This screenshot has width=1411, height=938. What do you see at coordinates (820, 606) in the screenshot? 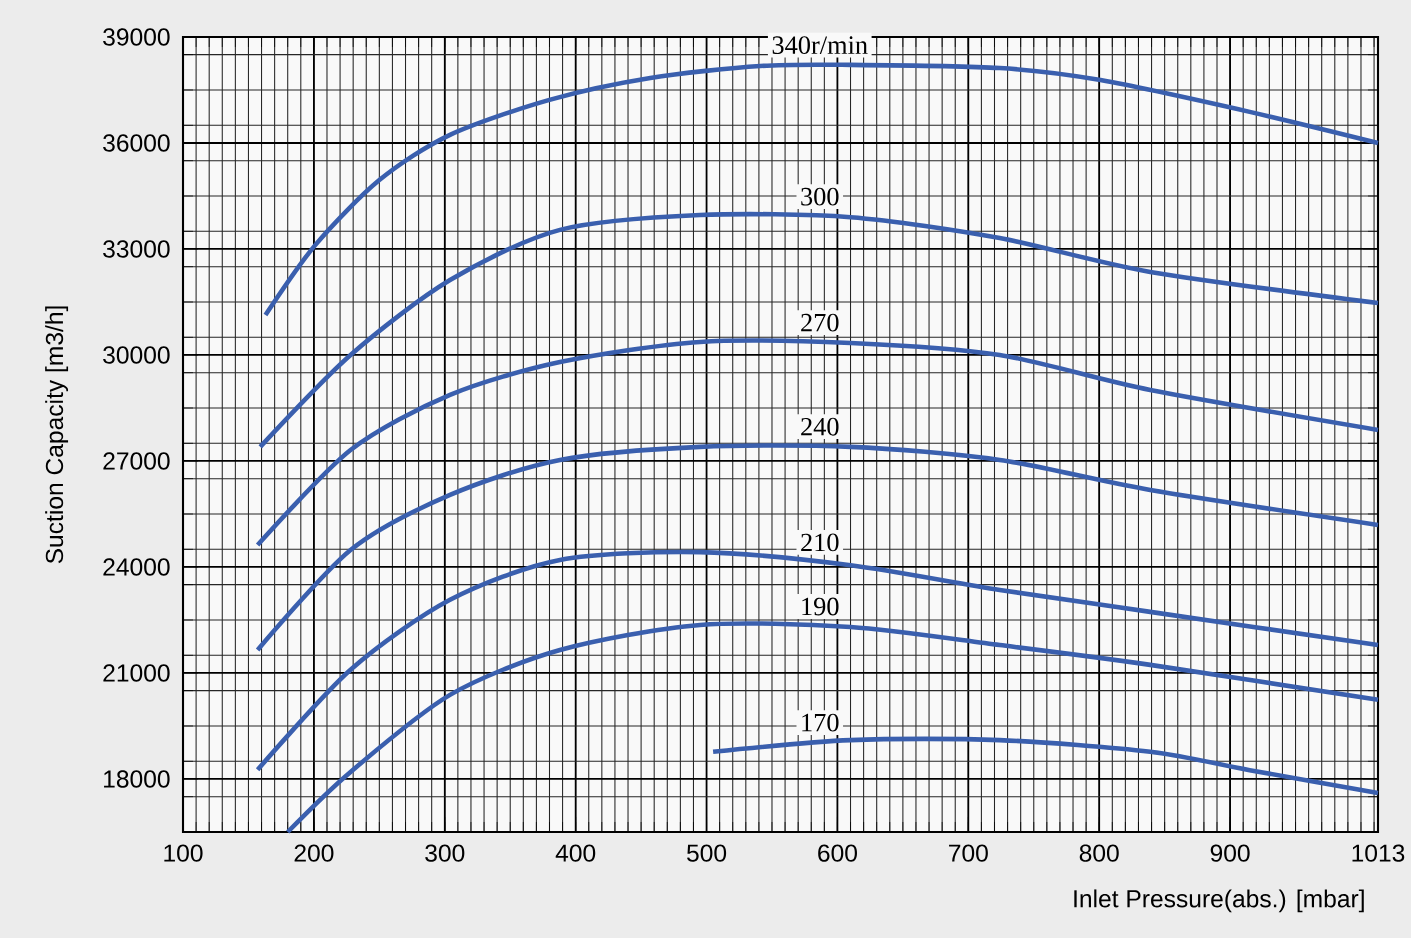
I see `series-label: 190` at bounding box center [820, 606].